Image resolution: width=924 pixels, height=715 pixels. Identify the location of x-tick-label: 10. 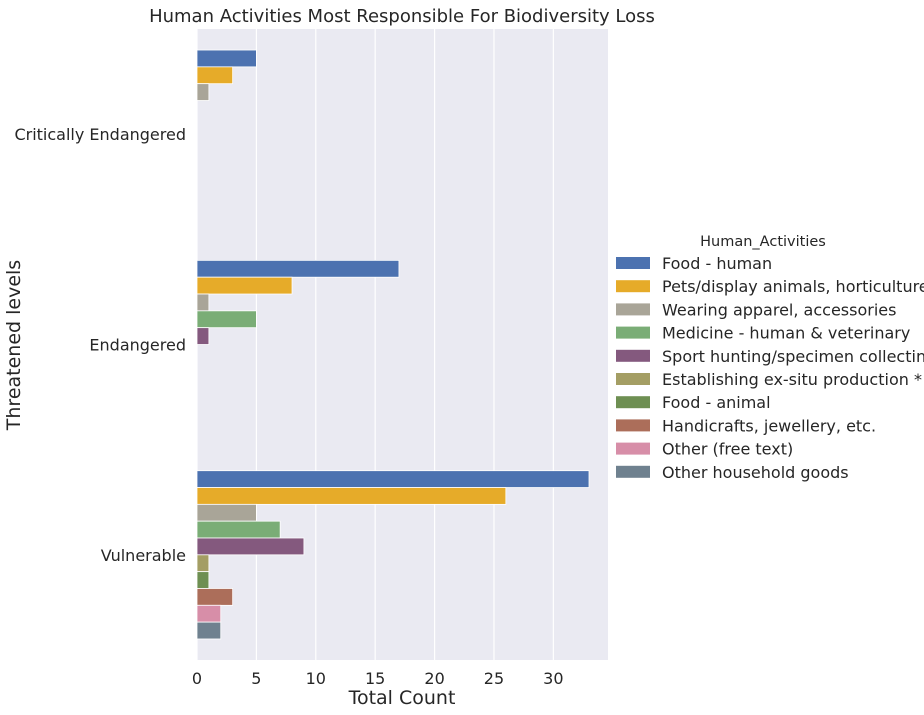
(316, 678).